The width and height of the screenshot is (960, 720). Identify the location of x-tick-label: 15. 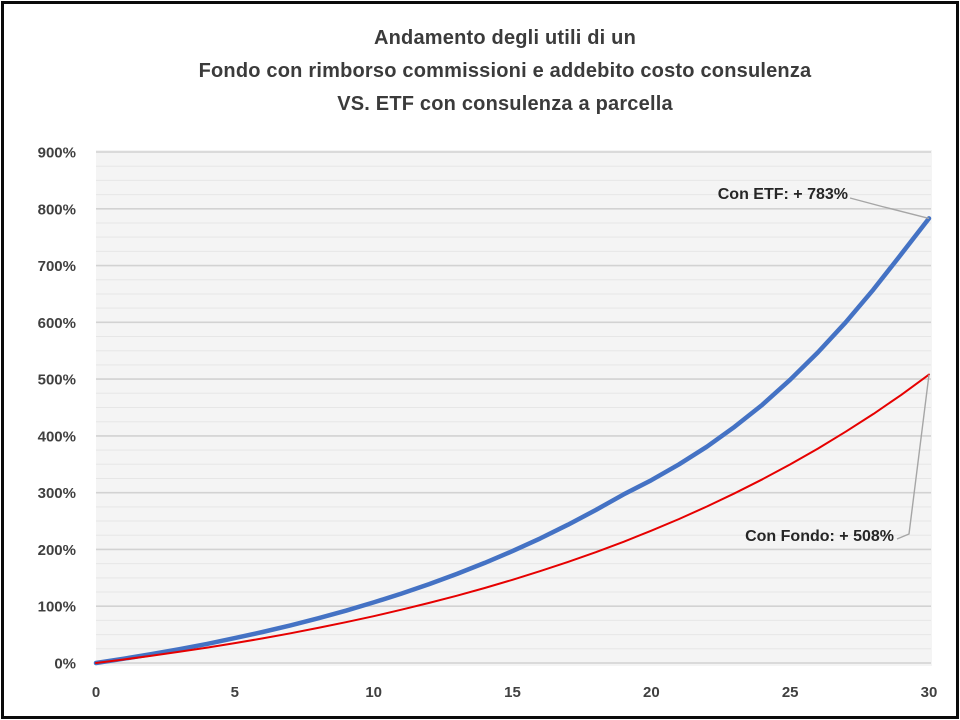
(512, 692).